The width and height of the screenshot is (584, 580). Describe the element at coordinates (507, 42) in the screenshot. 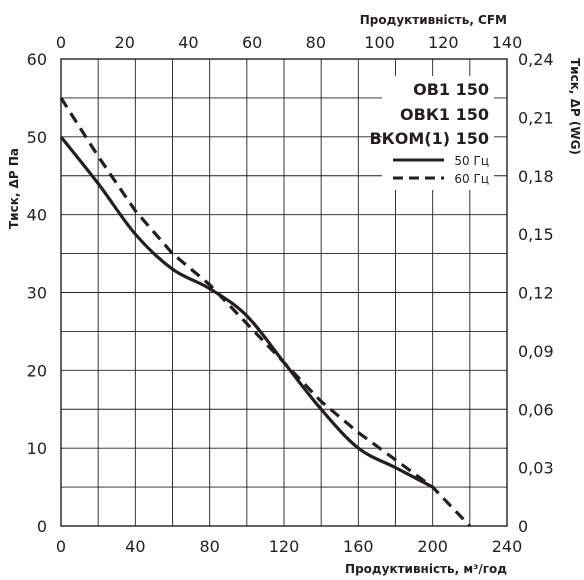

I see `x-top-tick-label: 140` at that location.